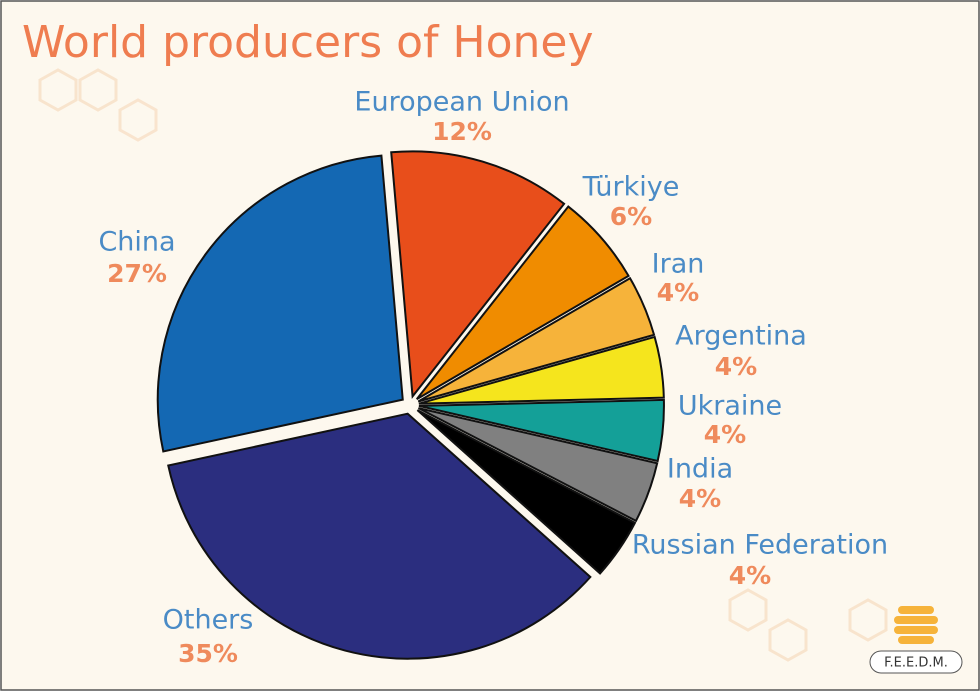  Describe the element at coordinates (208, 620) in the screenshot. I see `slice-label: Others` at that location.